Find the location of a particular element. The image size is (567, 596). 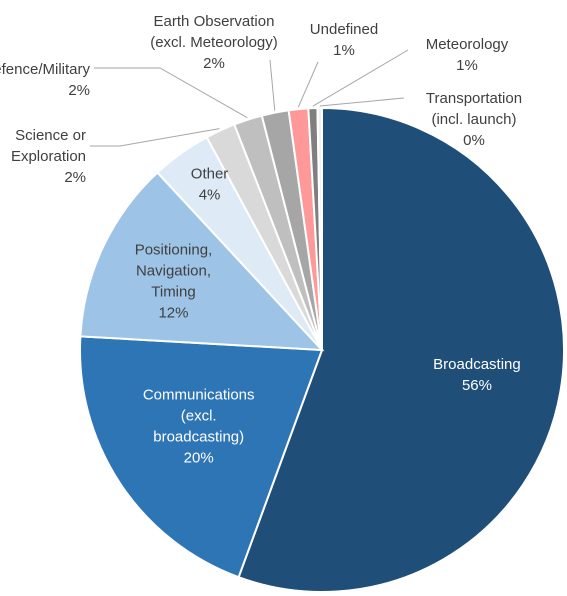

pie-slice-positioning-navigation-timing is located at coordinates (202, 261).